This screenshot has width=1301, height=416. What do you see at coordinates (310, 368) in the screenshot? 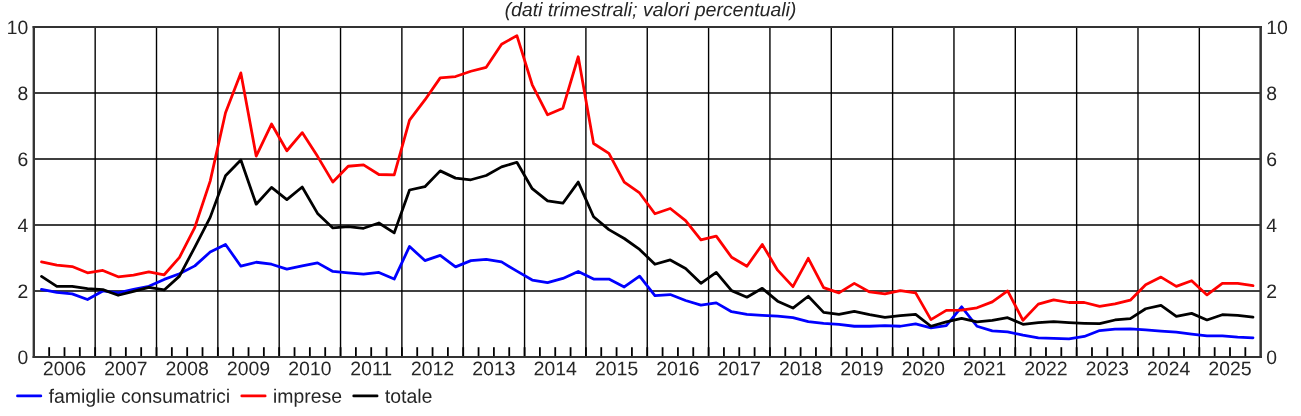
I see `x-tick-label: 2010` at bounding box center [310, 368].